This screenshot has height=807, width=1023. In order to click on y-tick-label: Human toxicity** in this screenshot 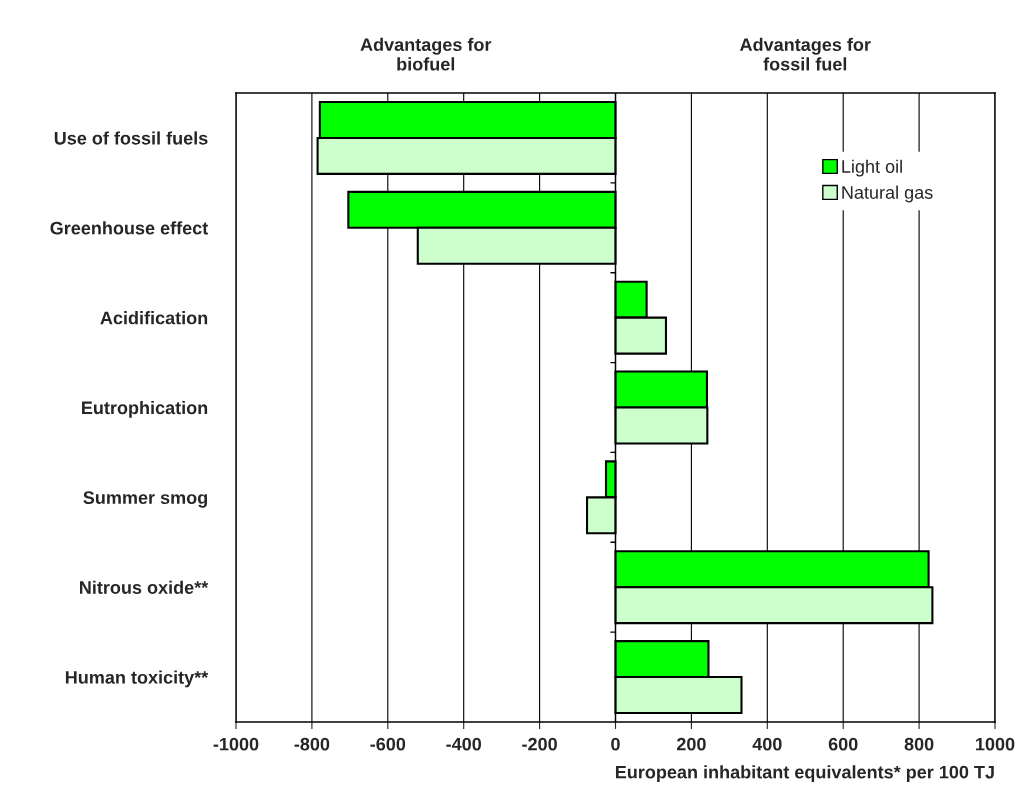, I will do `click(137, 679)`.